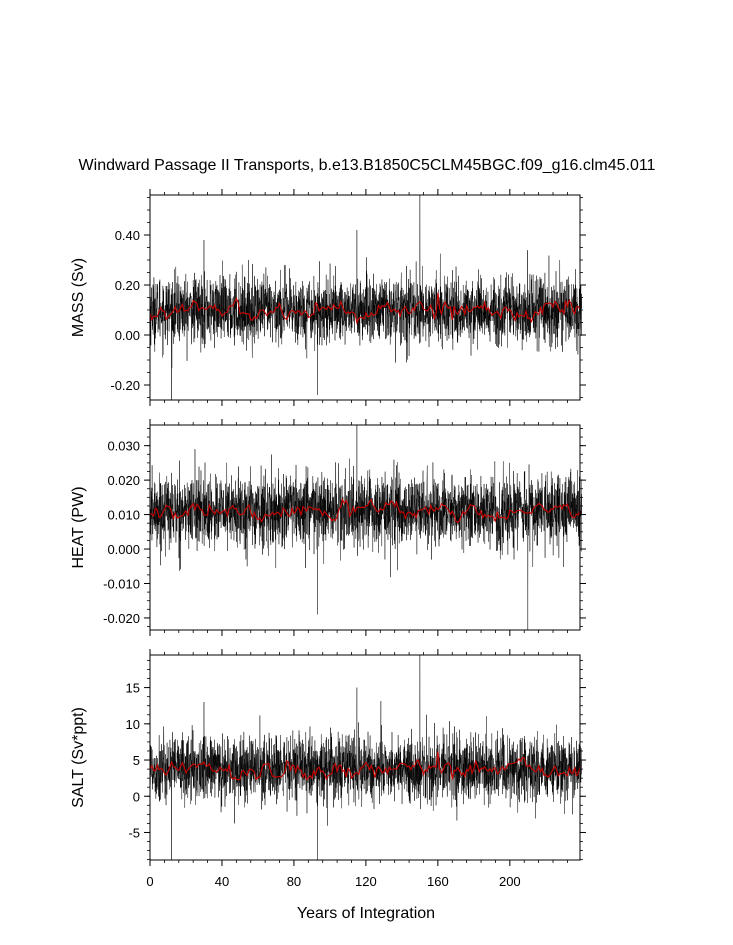 The image size is (733, 945). Describe the element at coordinates (121, 618) in the screenshot. I see `heat-ytick-label: -0.020` at that location.